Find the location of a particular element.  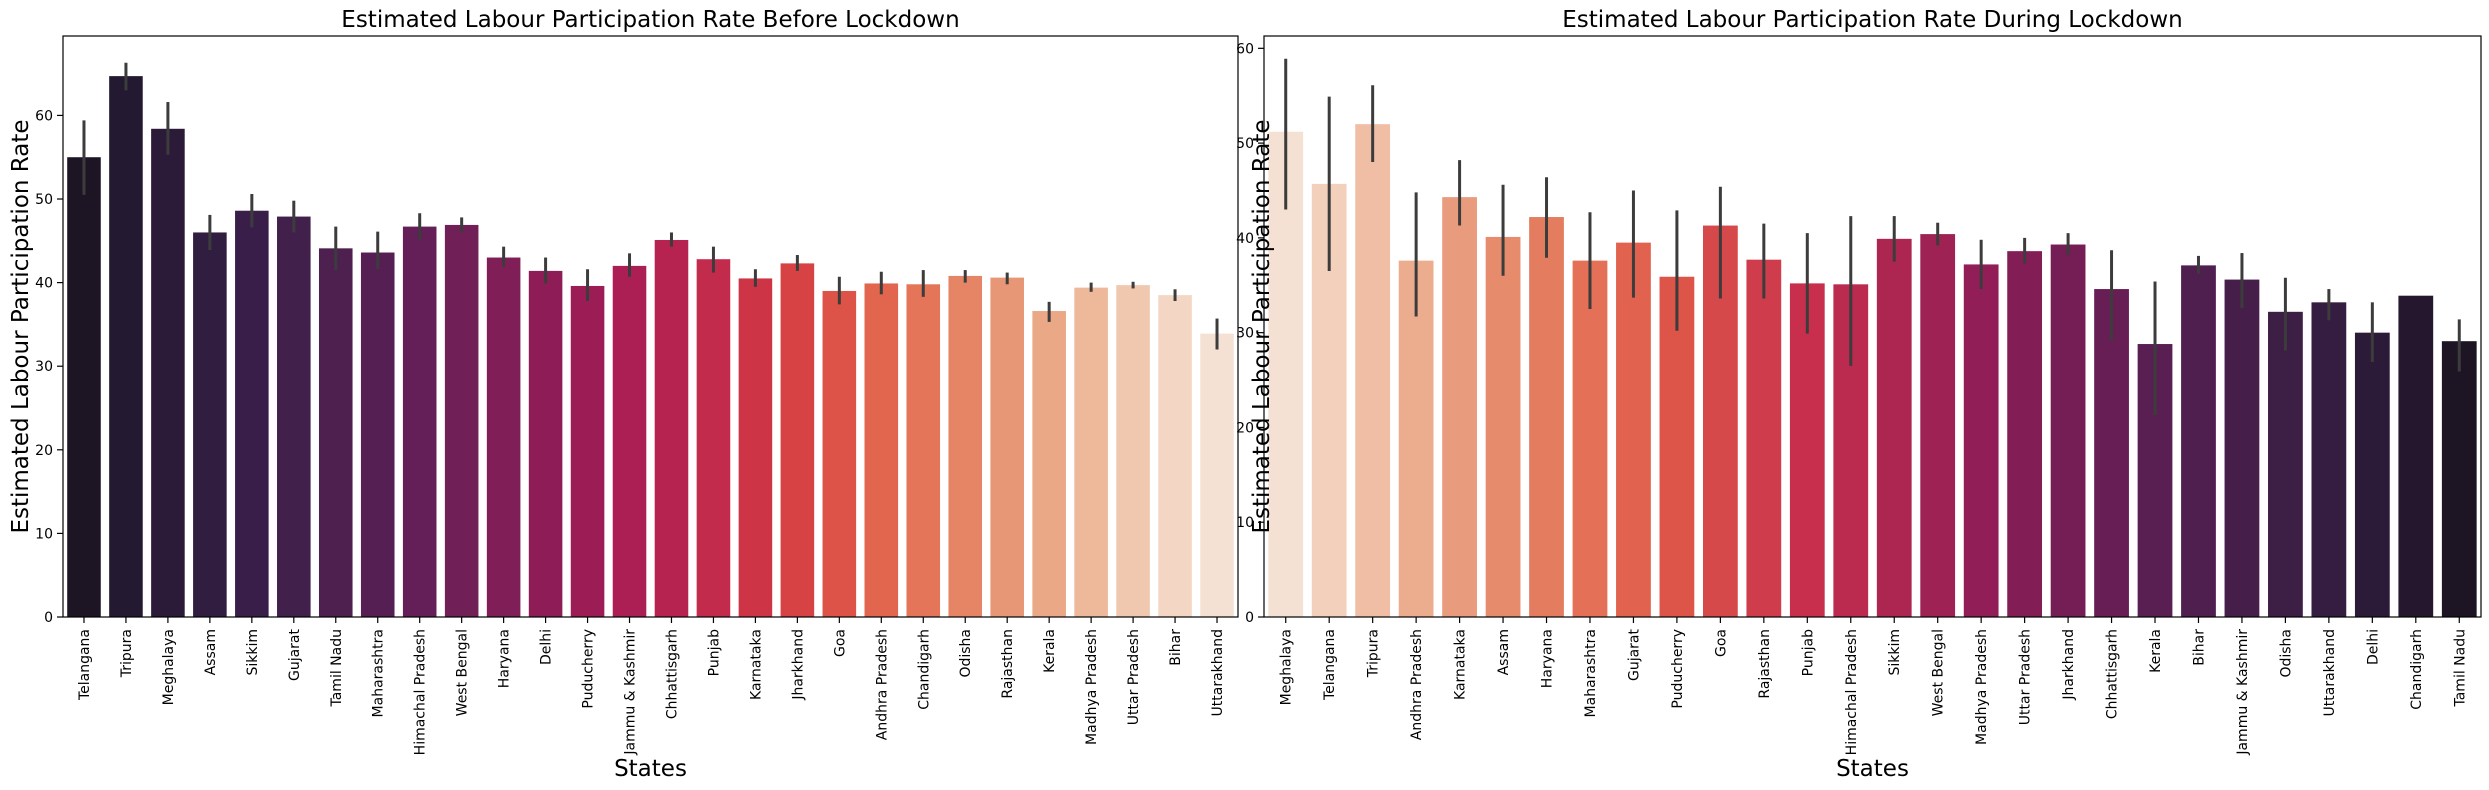

x-tick-label: Bihar is located at coordinates (1176, 647).